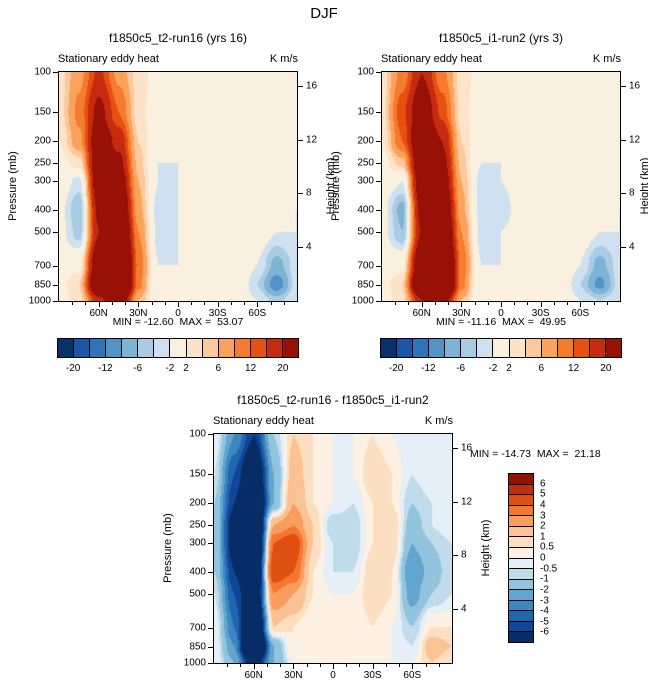 Image resolution: width=648 pixels, height=685 pixels. Describe the element at coordinates (42, 232) in the screenshot. I see `pressure-tick-label: 500` at that location.